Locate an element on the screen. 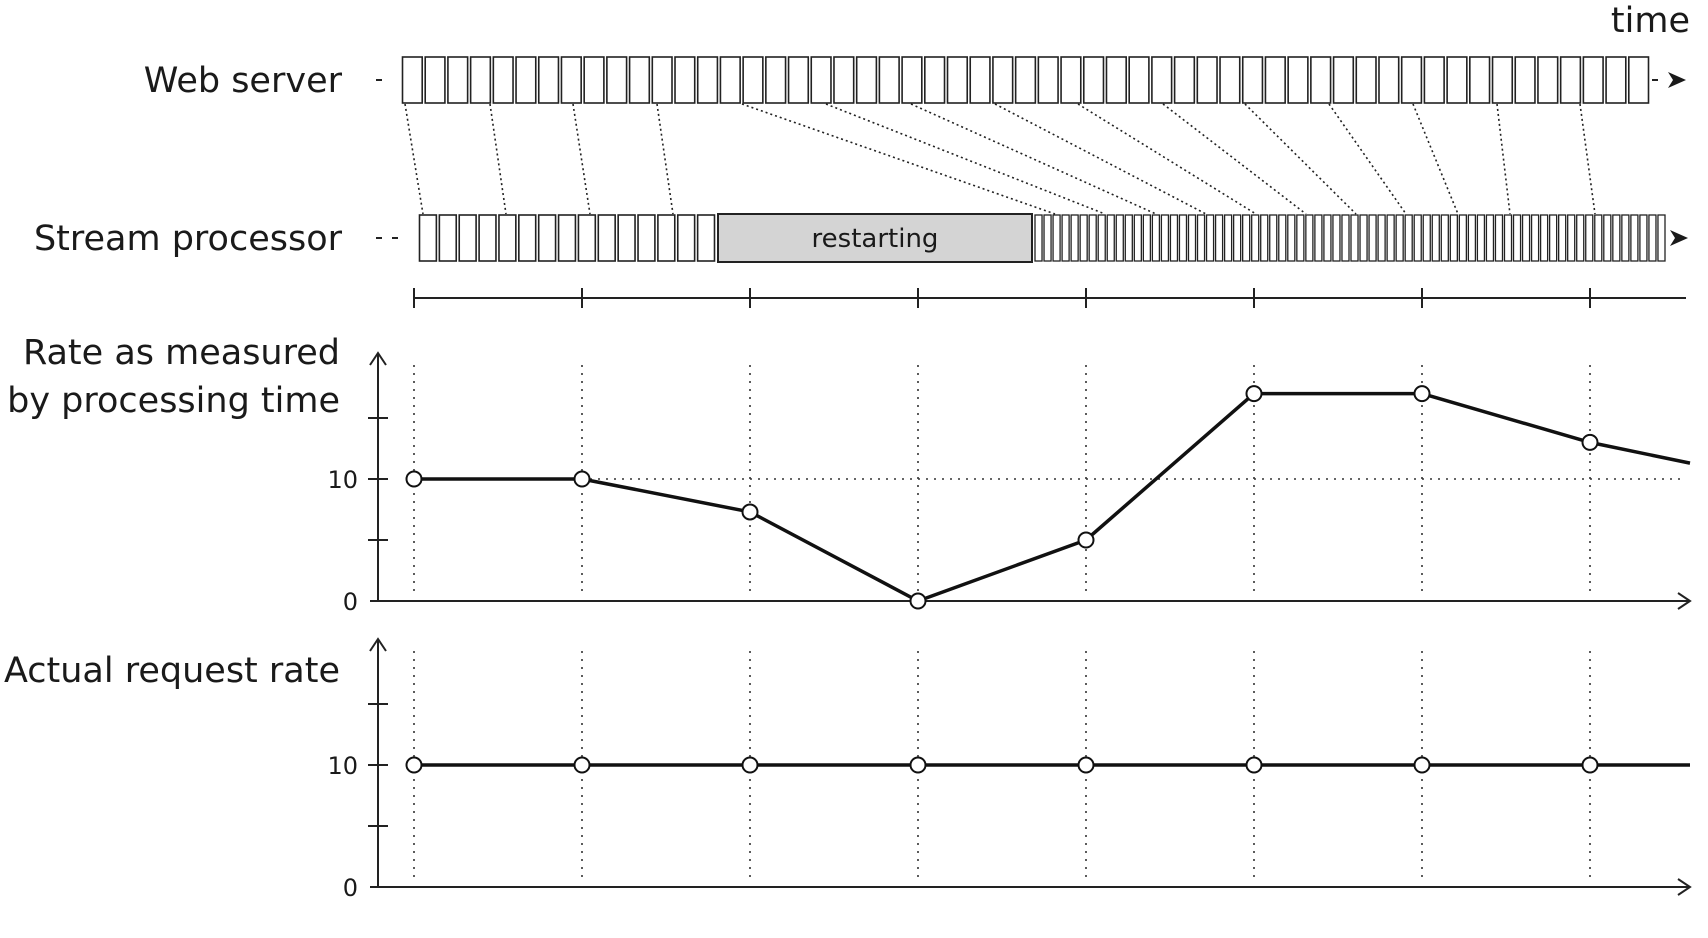 The width and height of the screenshot is (1708, 938). chart1-title-line1: Rate as measured is located at coordinates (181, 353).